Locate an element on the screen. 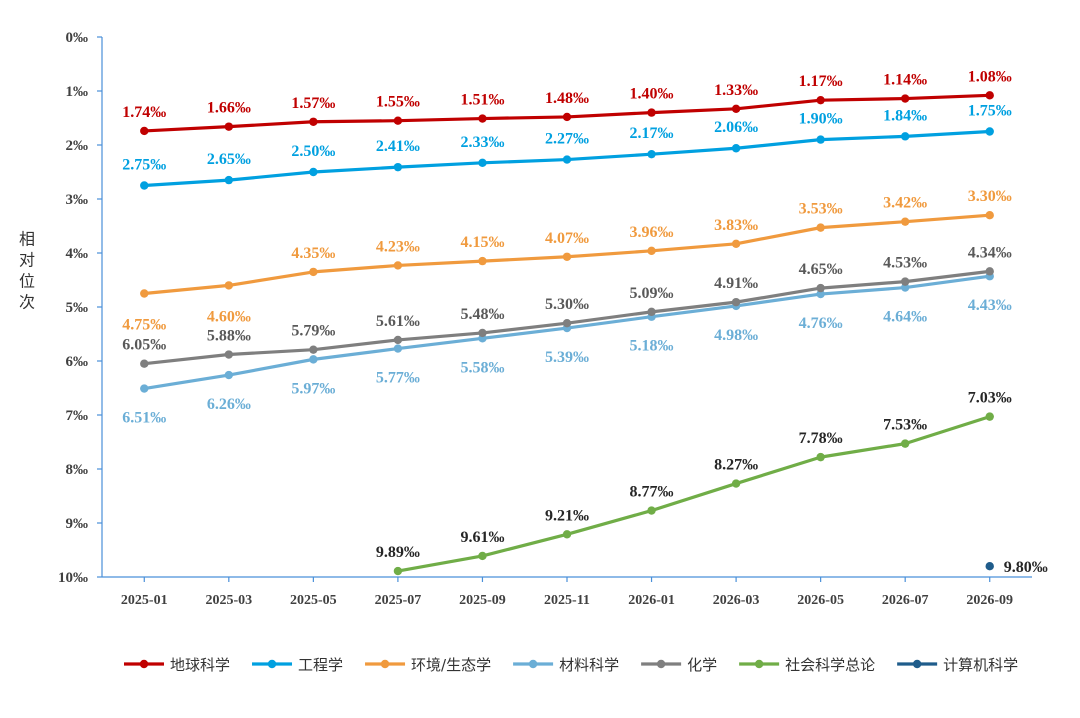 The width and height of the screenshot is (1080, 718). legend-item-1: 工程学 is located at coordinates (297, 665).